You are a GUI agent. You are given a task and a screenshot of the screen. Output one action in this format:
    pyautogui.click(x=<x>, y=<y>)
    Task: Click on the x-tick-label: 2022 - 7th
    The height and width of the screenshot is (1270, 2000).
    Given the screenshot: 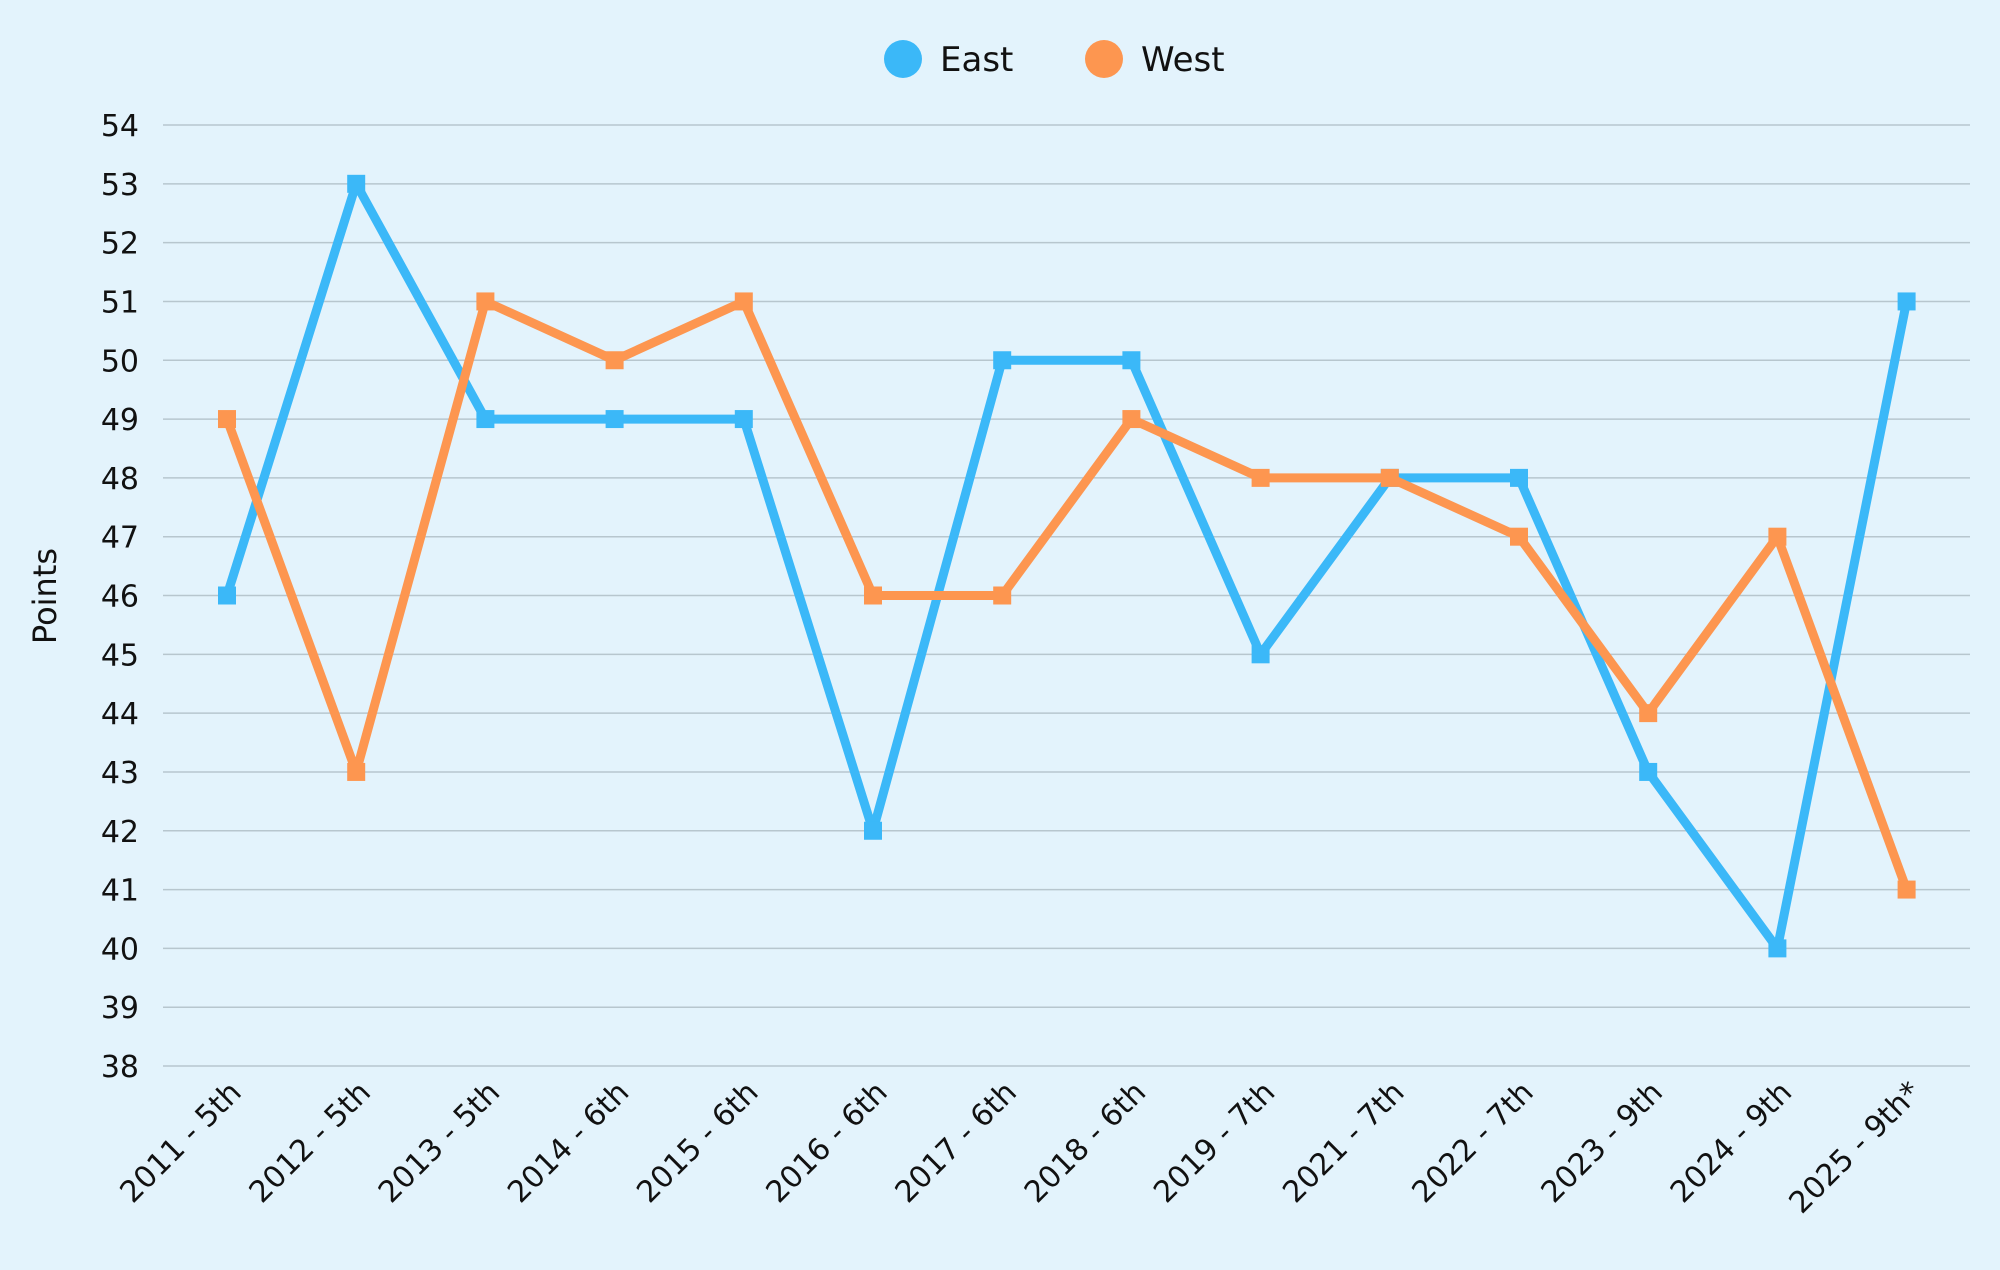 What is the action you would take?
    pyautogui.click(x=1473, y=1142)
    